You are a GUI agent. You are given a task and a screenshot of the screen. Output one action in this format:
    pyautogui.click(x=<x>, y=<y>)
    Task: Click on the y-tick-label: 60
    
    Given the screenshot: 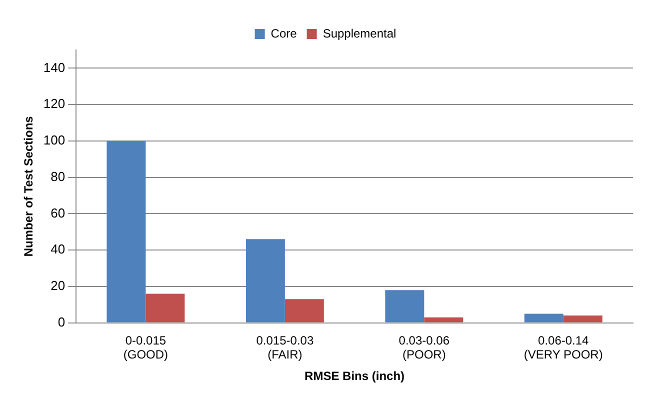 What is the action you would take?
    pyautogui.click(x=58, y=212)
    